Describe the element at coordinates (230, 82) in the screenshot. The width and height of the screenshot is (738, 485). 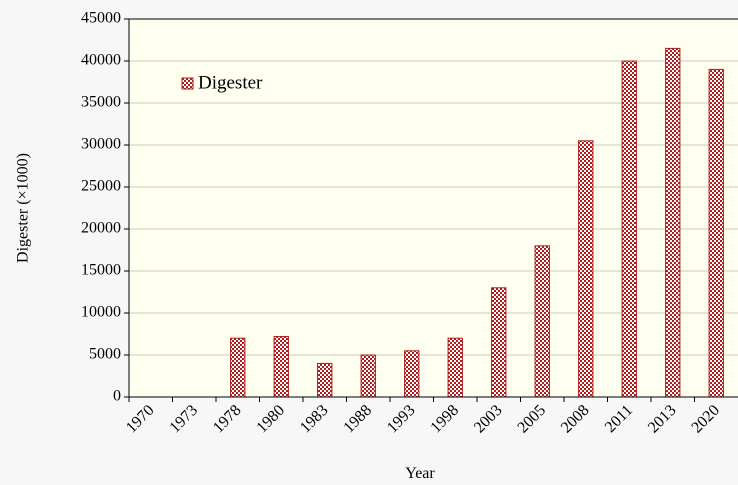
I see `legend-label: Digester` at that location.